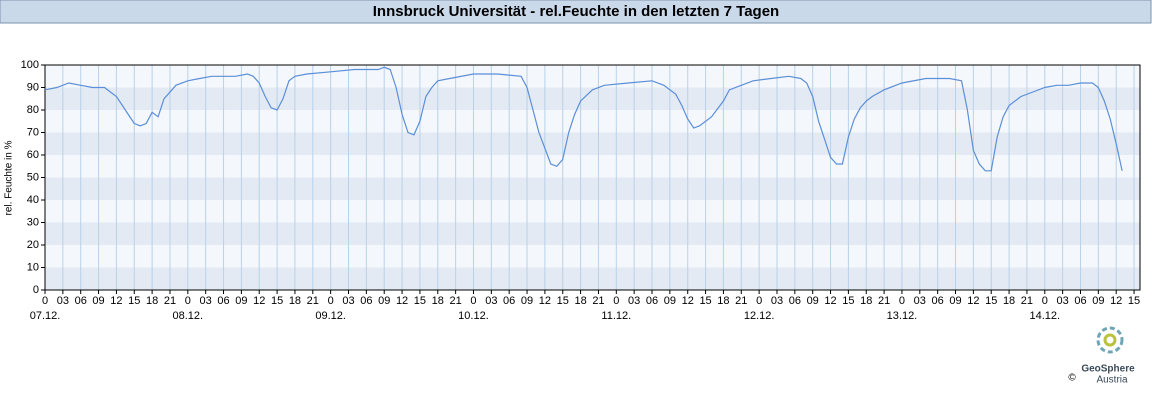  Describe the element at coordinates (473, 316) in the screenshot. I see `date-label: 10.12.` at that location.